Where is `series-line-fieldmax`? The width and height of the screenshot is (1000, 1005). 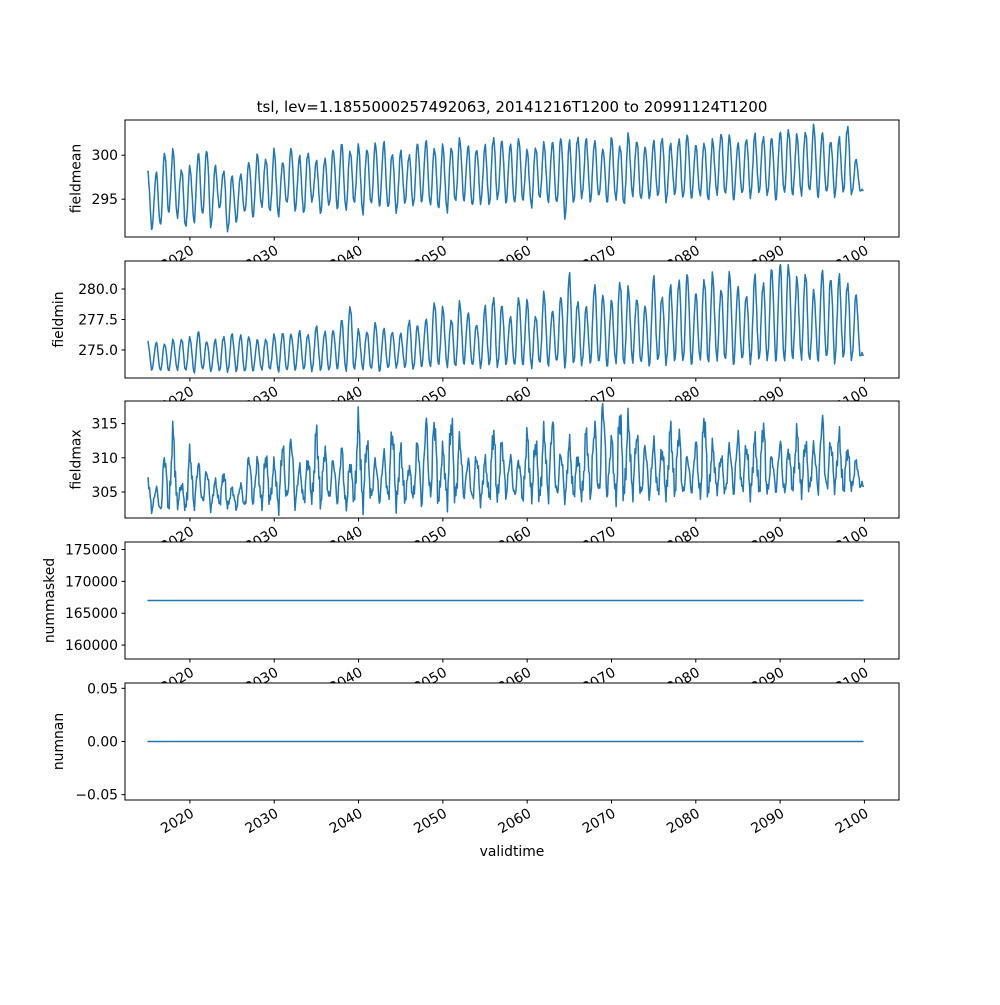
series-line-fieldmax is located at coordinates (505, 459).